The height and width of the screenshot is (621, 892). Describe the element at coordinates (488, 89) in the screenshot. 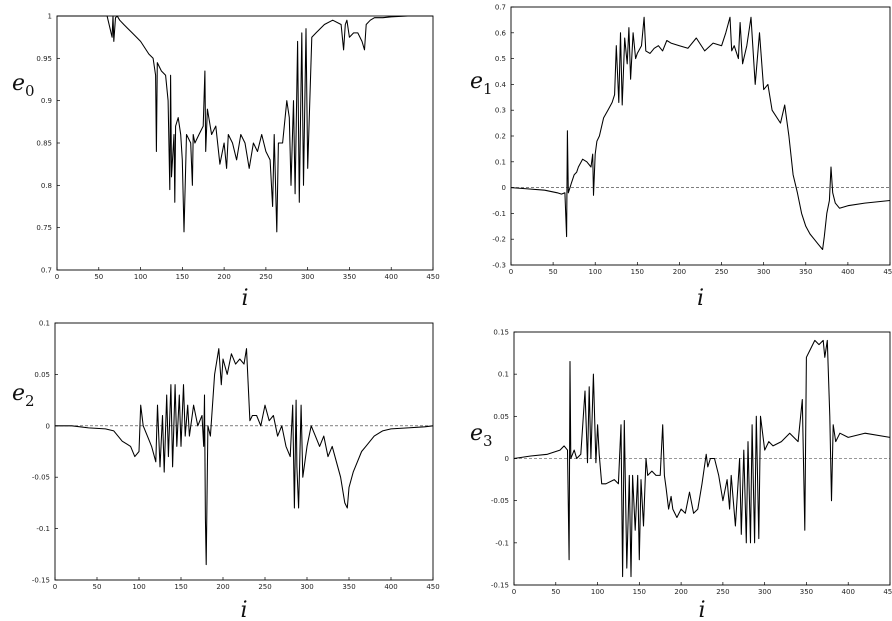

I see `y-axis-label-subscript: 1` at that location.